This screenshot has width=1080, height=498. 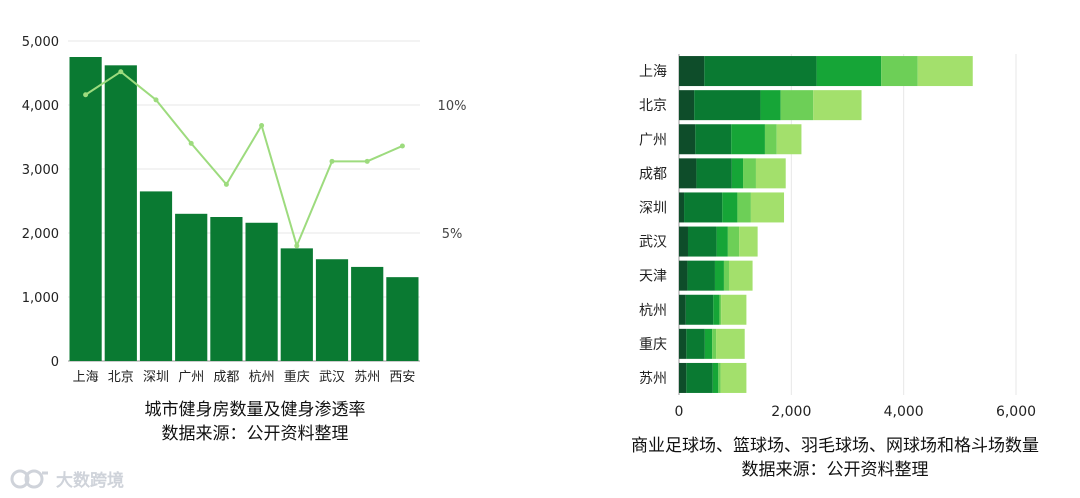 I want to click on left-chart-title: 城市健身房数量及健身渗透率, so click(x=255, y=410).